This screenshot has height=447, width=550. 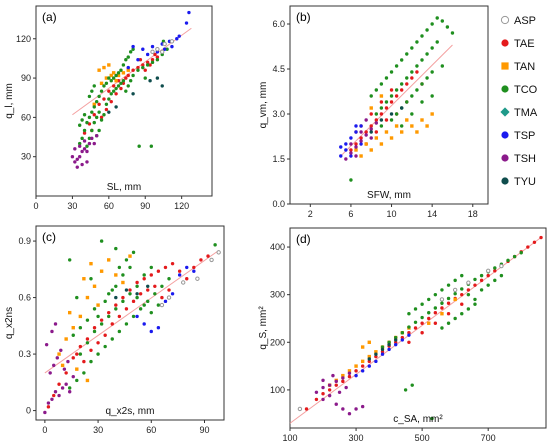 What do you see at coordinates (518, 136) in the screenshot?
I see `legend-item-tsp: TSP` at bounding box center [518, 136].